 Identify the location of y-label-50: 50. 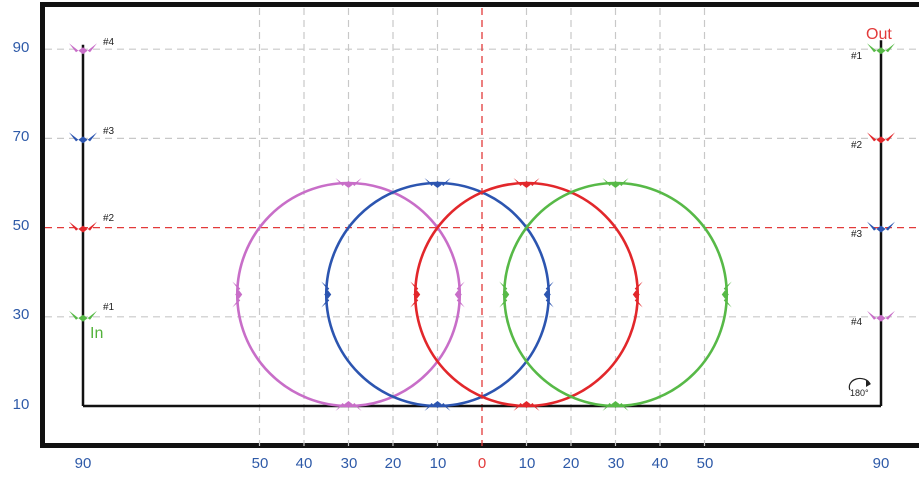
(21, 225).